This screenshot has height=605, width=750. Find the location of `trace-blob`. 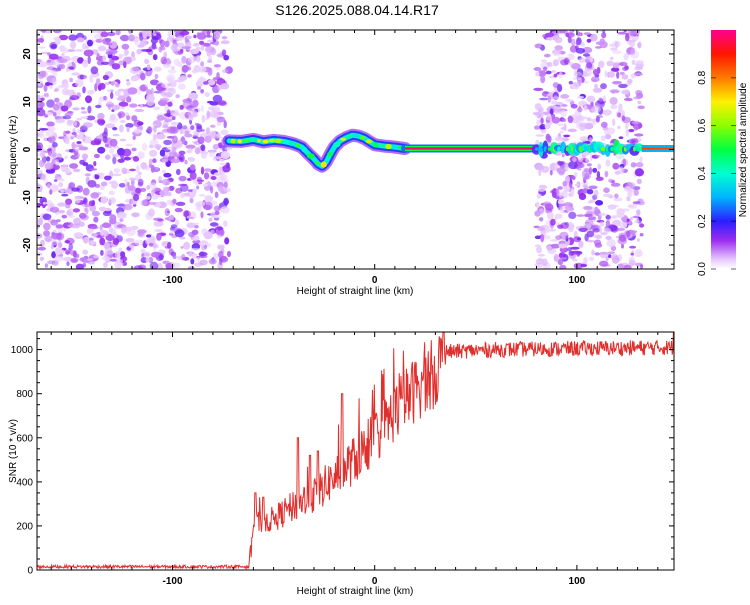

trace-blob is located at coordinates (382, 146).